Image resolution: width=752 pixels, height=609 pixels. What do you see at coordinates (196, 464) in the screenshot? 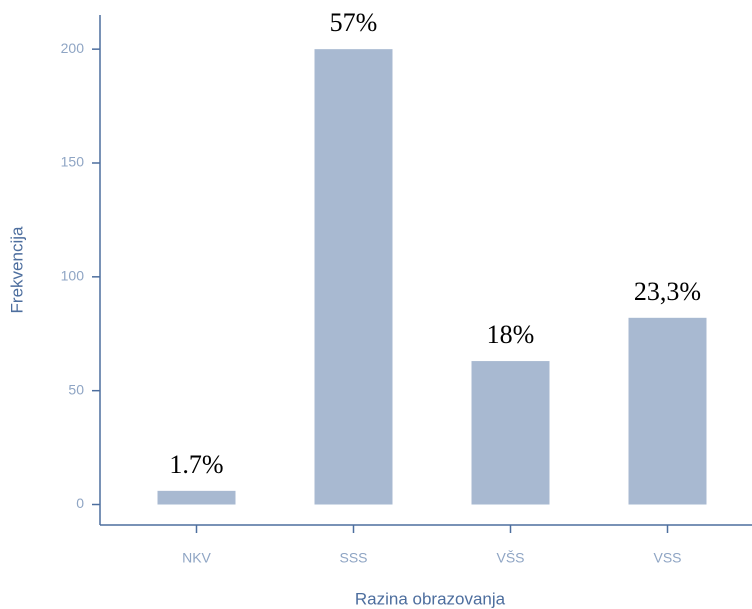
I see `percentage-label: 1.7%` at bounding box center [196, 464].